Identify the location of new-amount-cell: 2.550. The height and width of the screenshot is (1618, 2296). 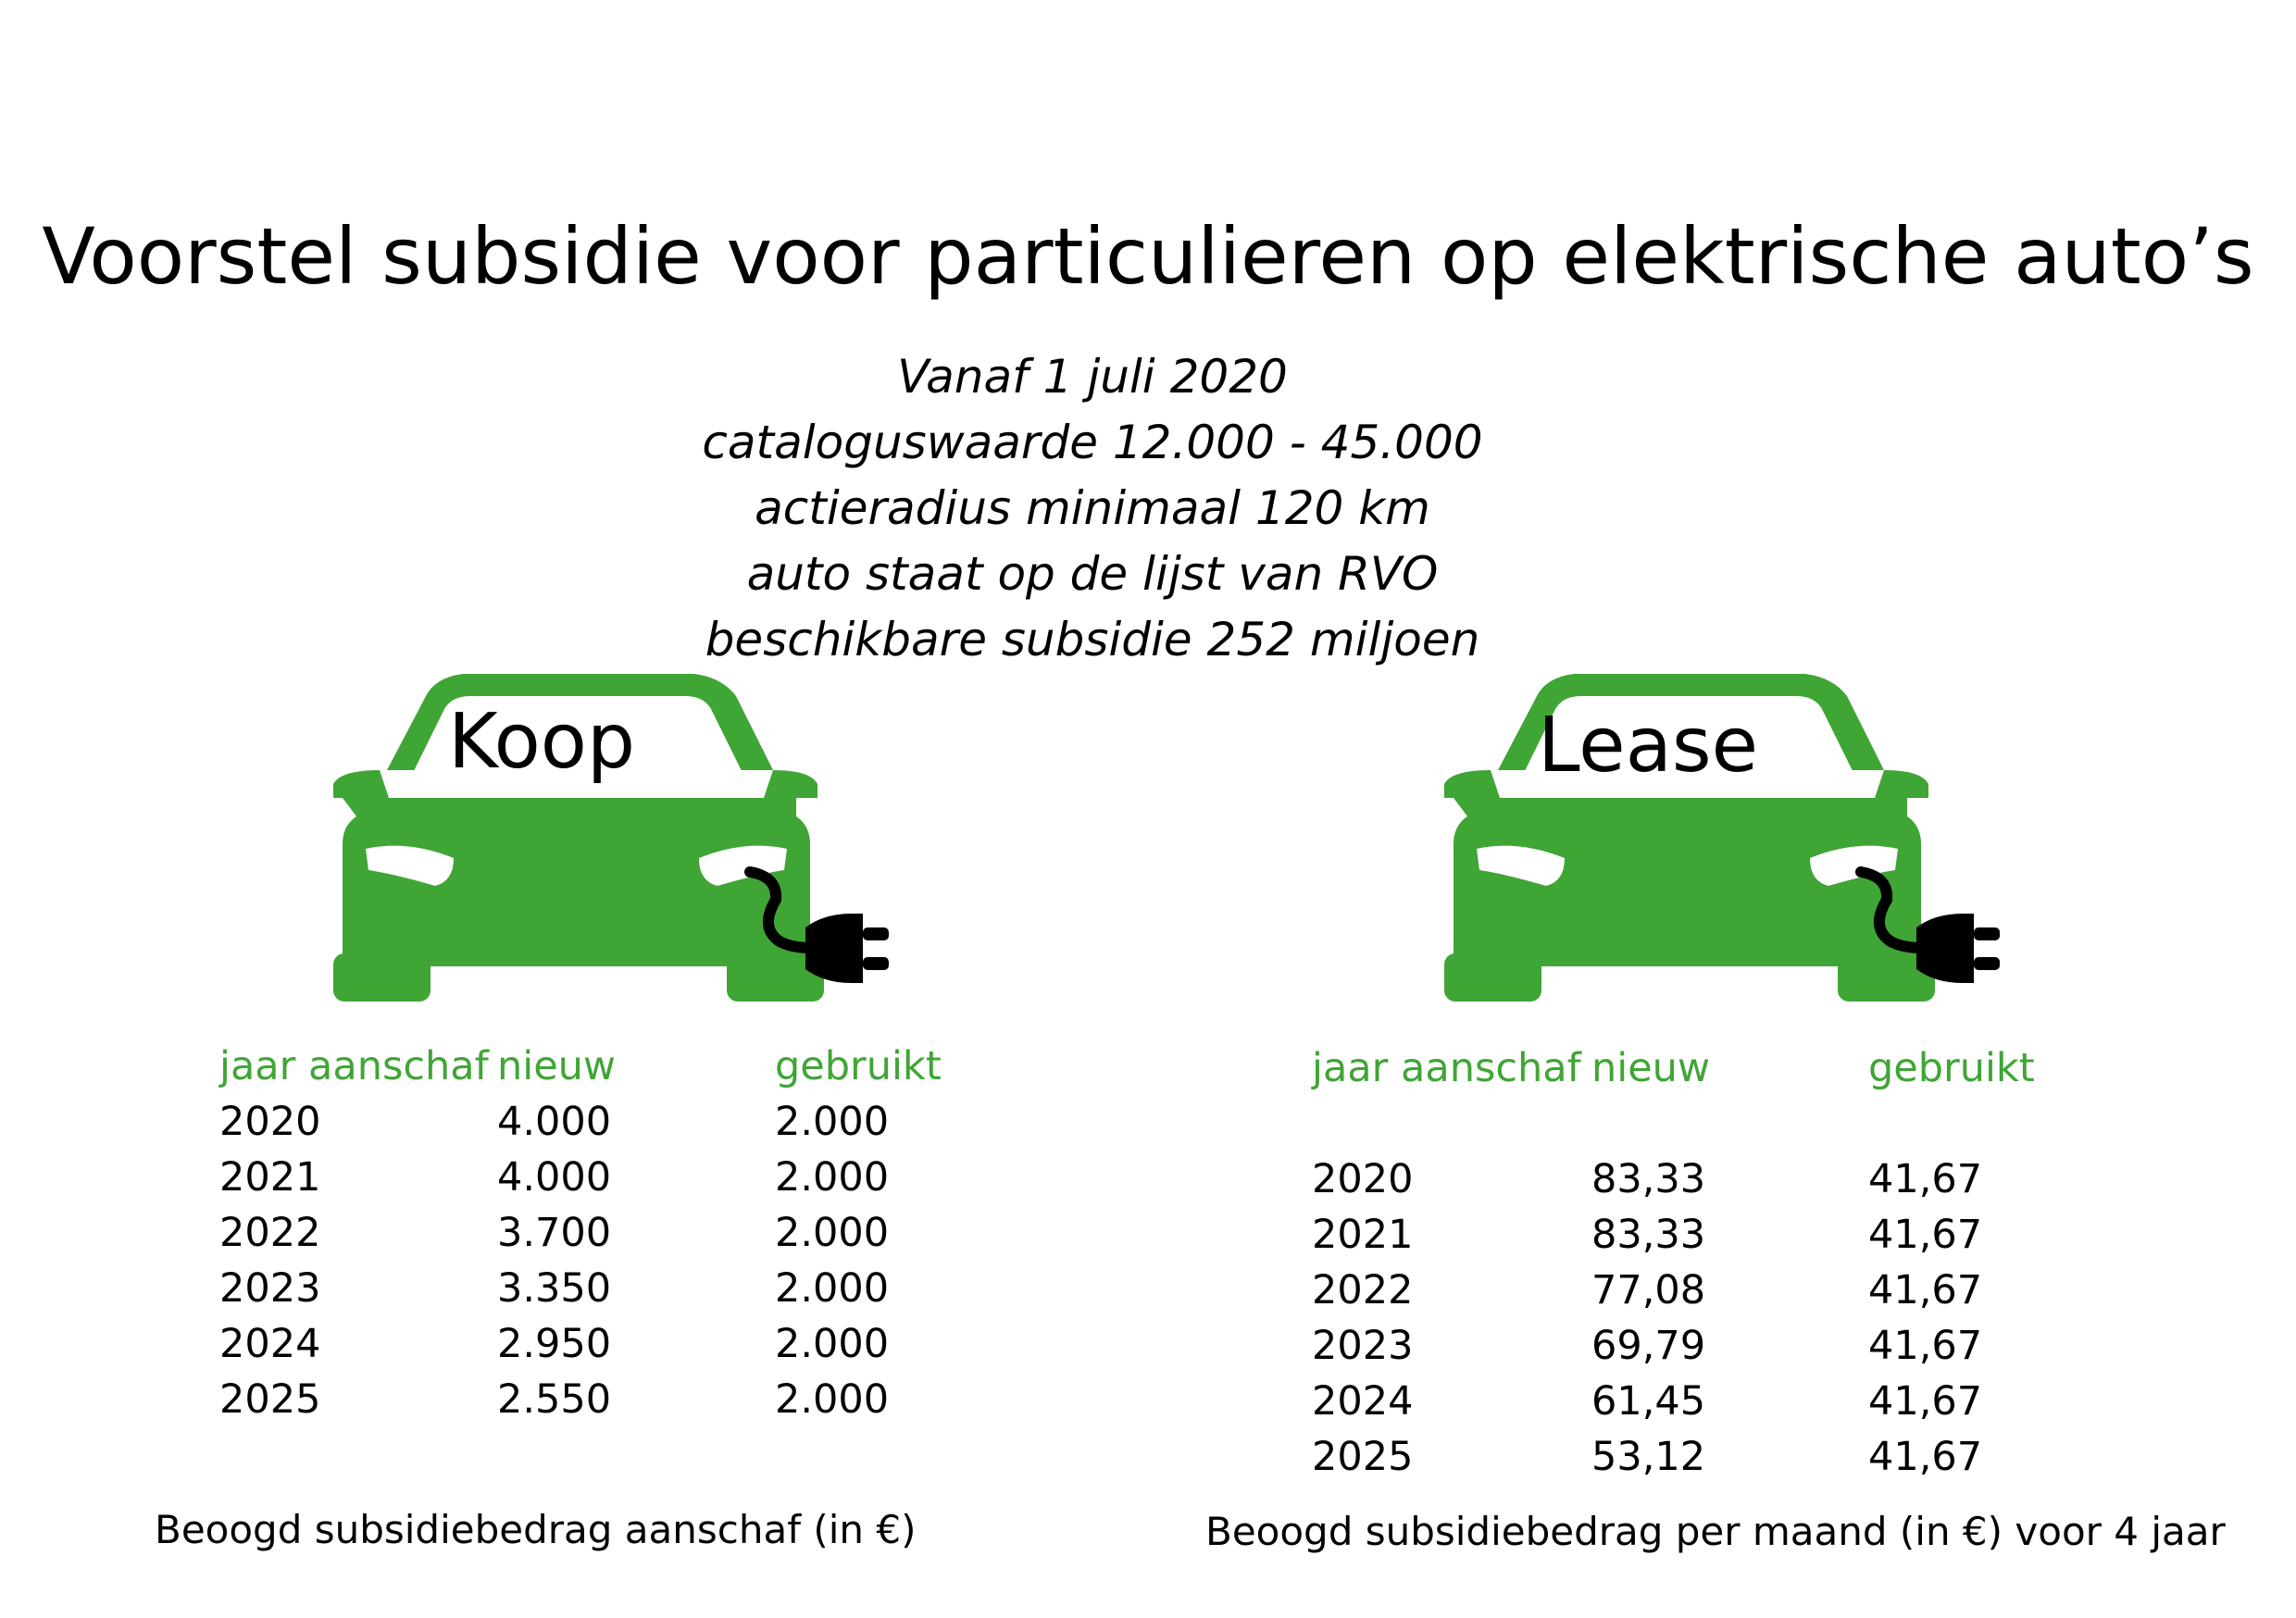
(554, 1399).